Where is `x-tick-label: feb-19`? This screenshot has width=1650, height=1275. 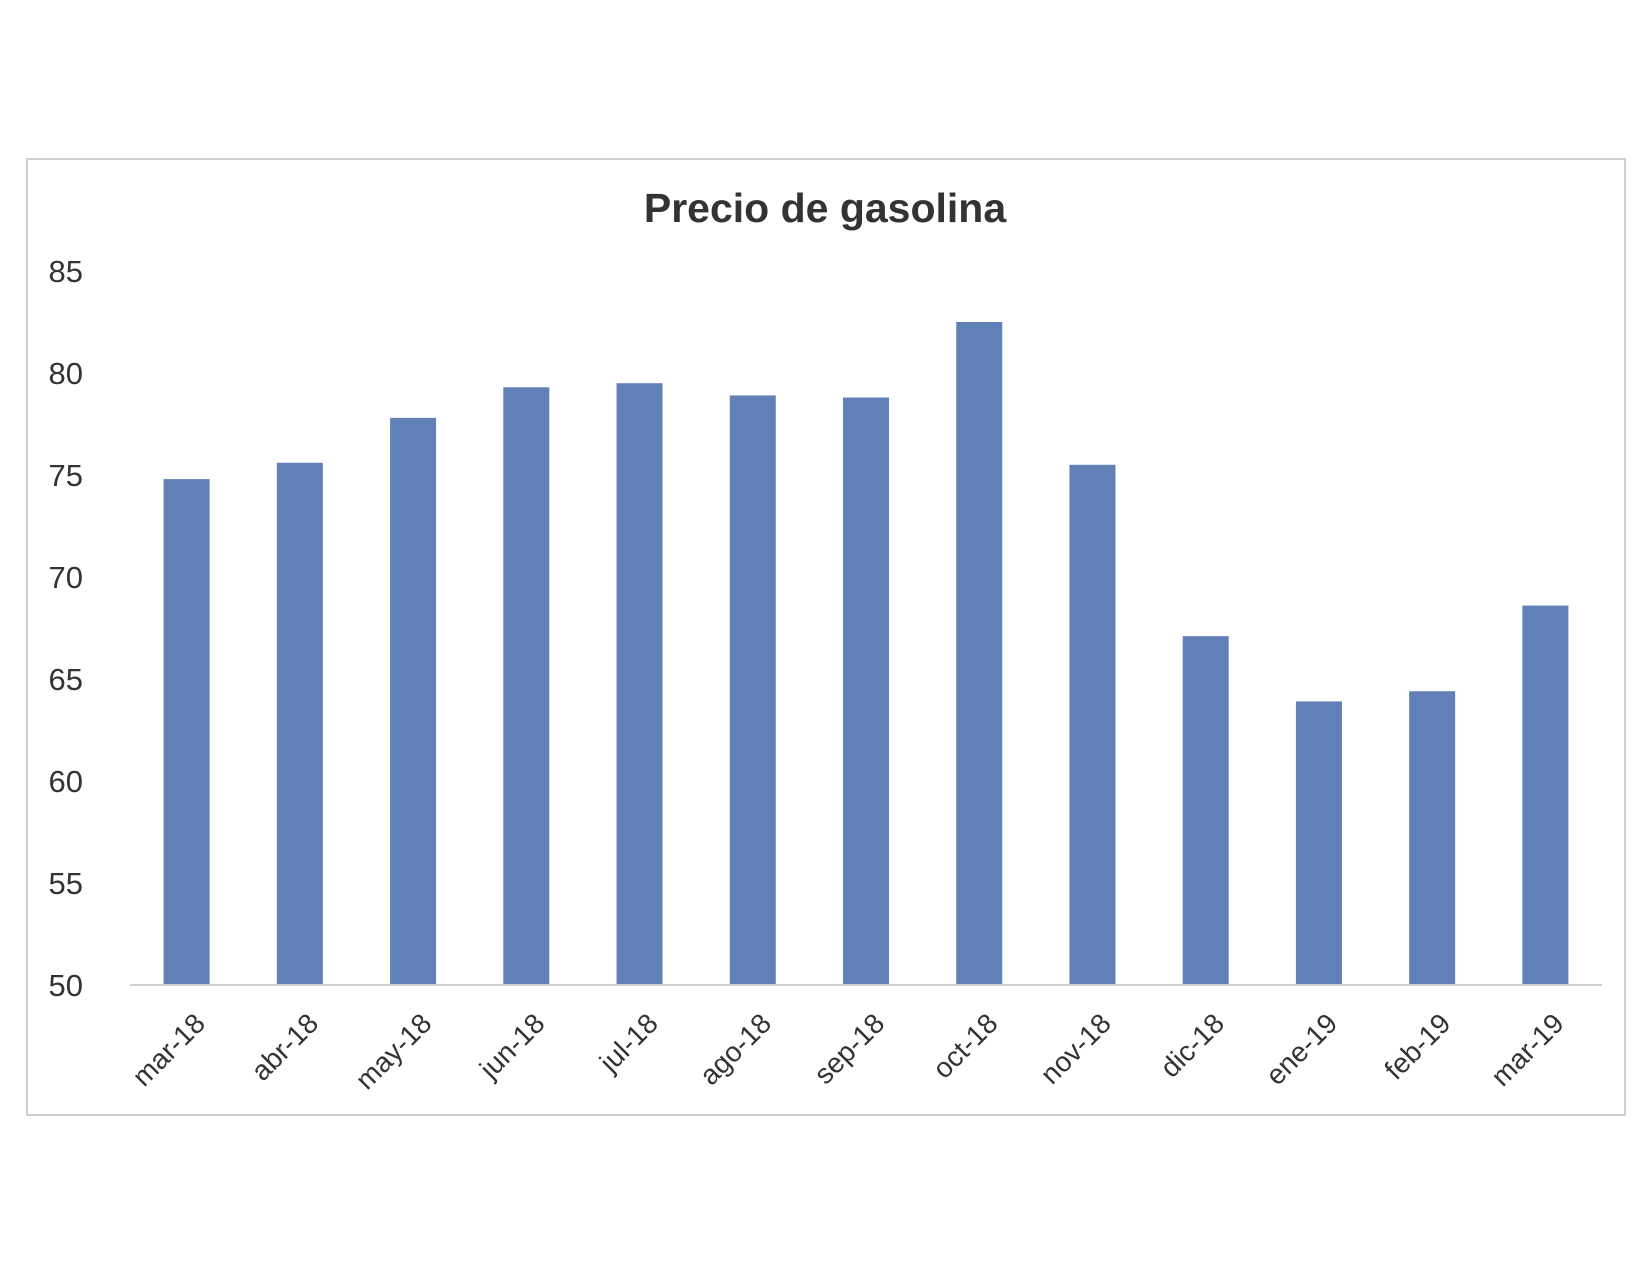
x-tick-label: feb-19 is located at coordinates (1417, 1046).